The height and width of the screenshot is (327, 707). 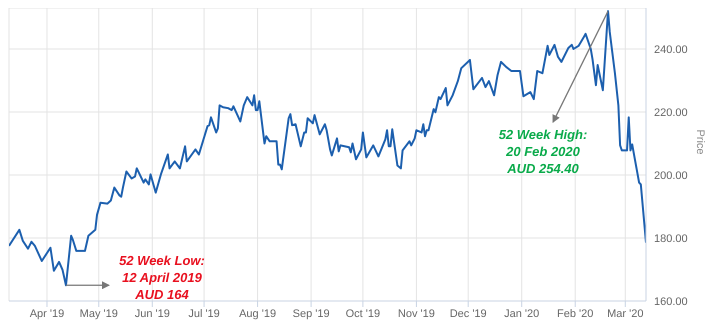 What do you see at coordinates (99, 314) in the screenshot?
I see `x-tick-label: May '19` at bounding box center [99, 314].